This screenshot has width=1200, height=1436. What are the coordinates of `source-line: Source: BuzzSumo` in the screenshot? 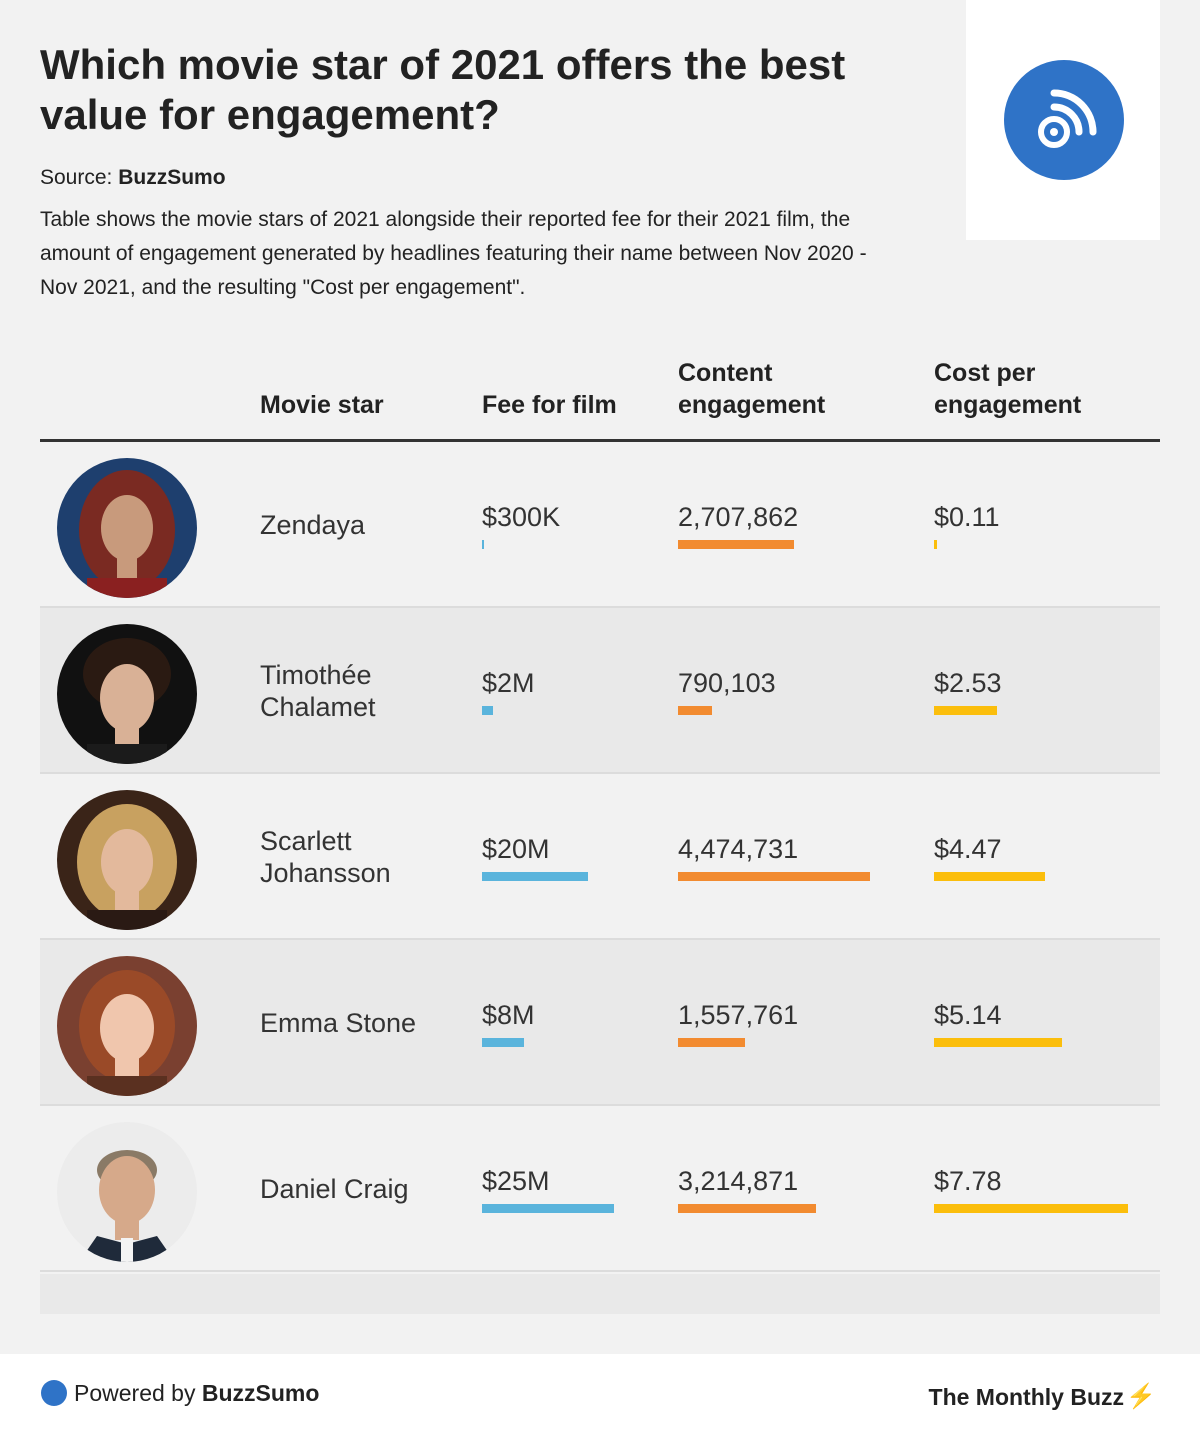 It's located at (133, 178).